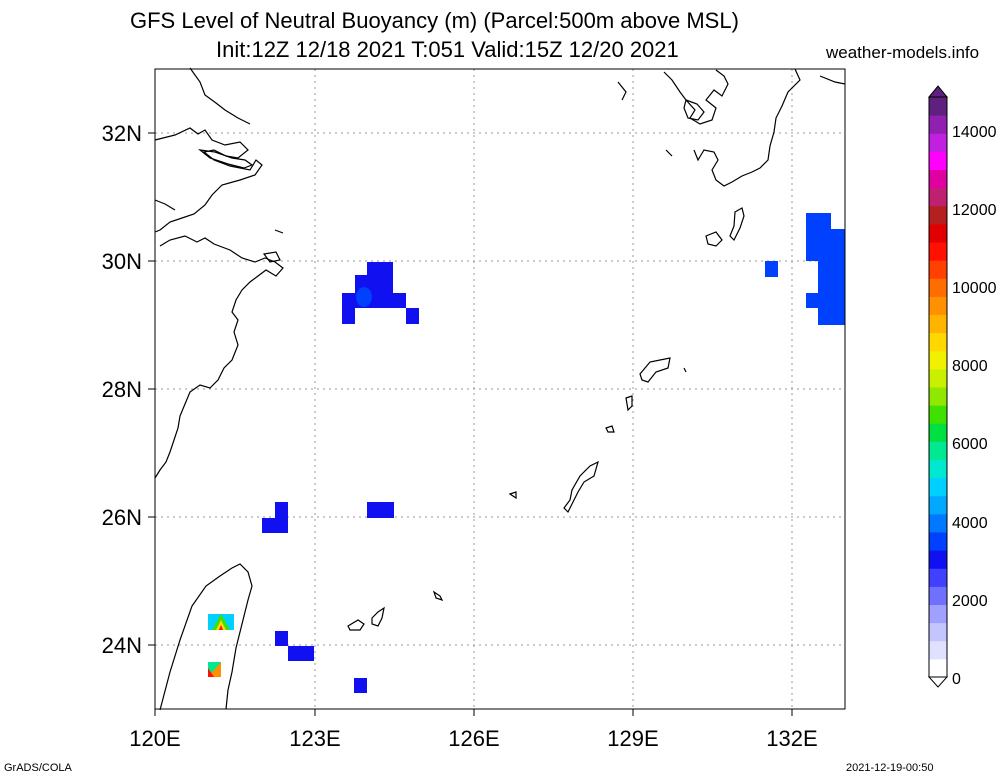  What do you see at coordinates (632, 738) in the screenshot?
I see `lon-label: 129E` at bounding box center [632, 738].